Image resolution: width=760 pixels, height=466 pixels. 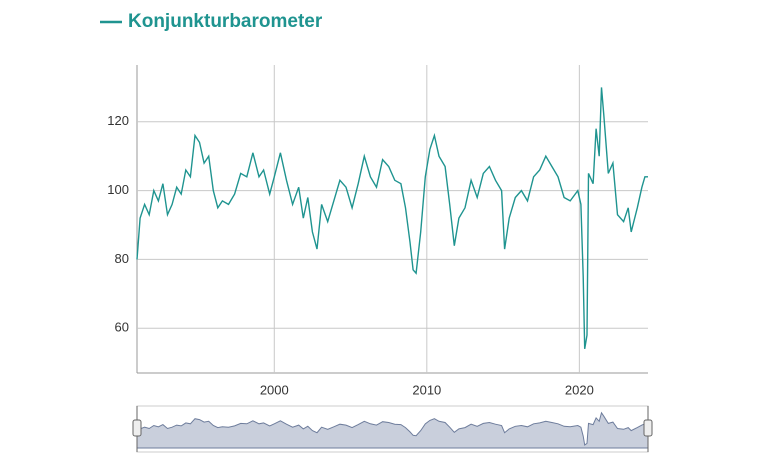 What do you see at coordinates (274, 389) in the screenshot?
I see `x-tick-label: 2000` at bounding box center [274, 389].